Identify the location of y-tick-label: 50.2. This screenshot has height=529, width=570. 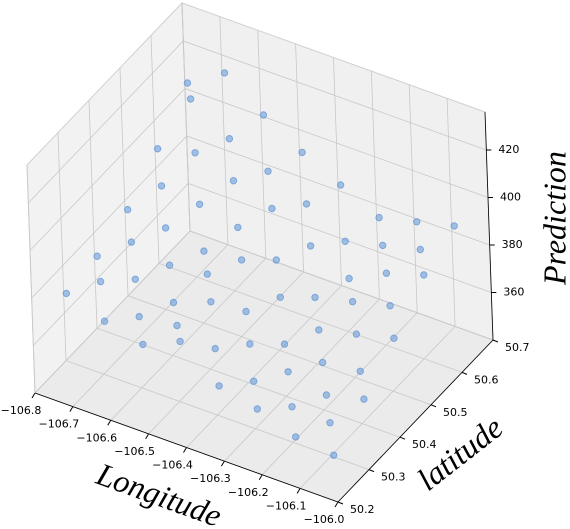
(362, 509).